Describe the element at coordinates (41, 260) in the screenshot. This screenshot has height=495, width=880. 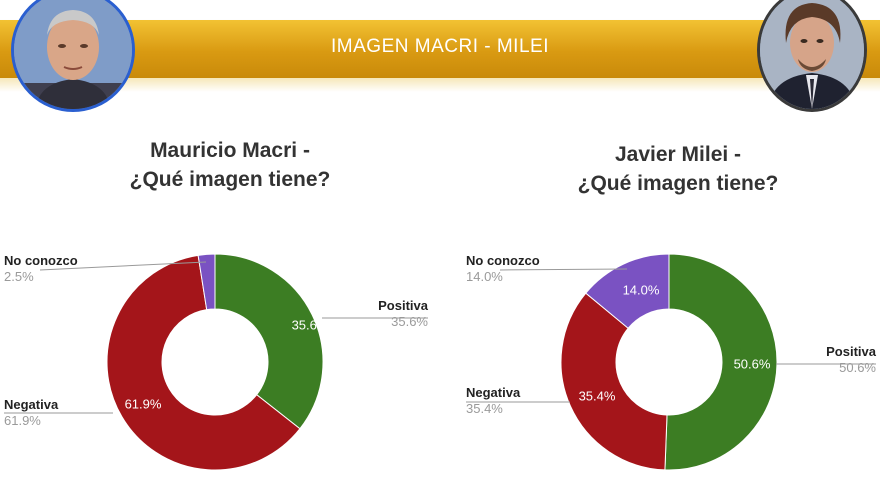
I see `chart-1-label-no-conozco: No conozco` at that location.